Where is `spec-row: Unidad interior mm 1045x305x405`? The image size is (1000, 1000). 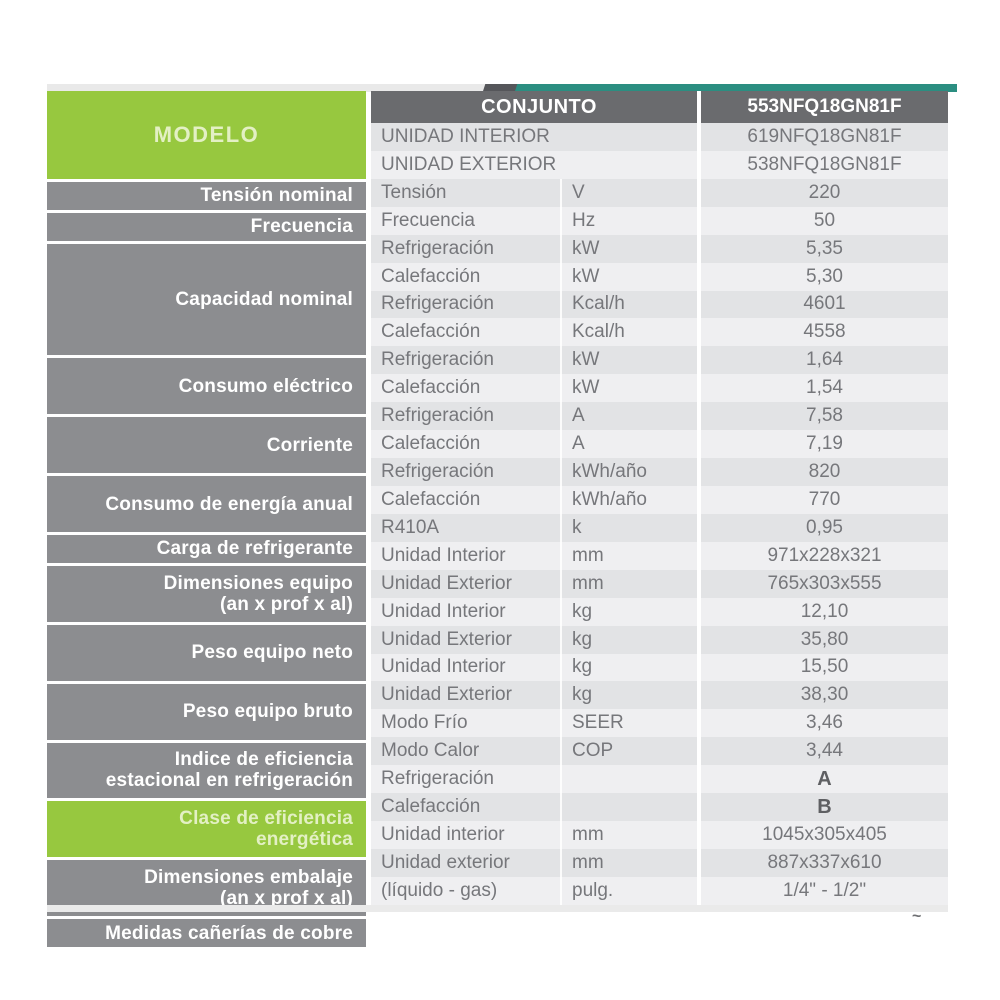 spec-row: Unidad interior mm 1045x305x405 is located at coordinates (659, 835).